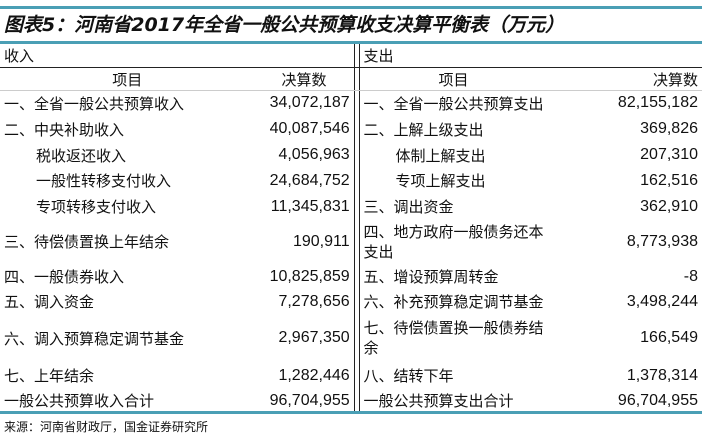 This screenshot has height=440, width=702. Describe the element at coordinates (453, 302) in the screenshot. I see `expense-item: 六、补充预算稳定调节基金` at that location.